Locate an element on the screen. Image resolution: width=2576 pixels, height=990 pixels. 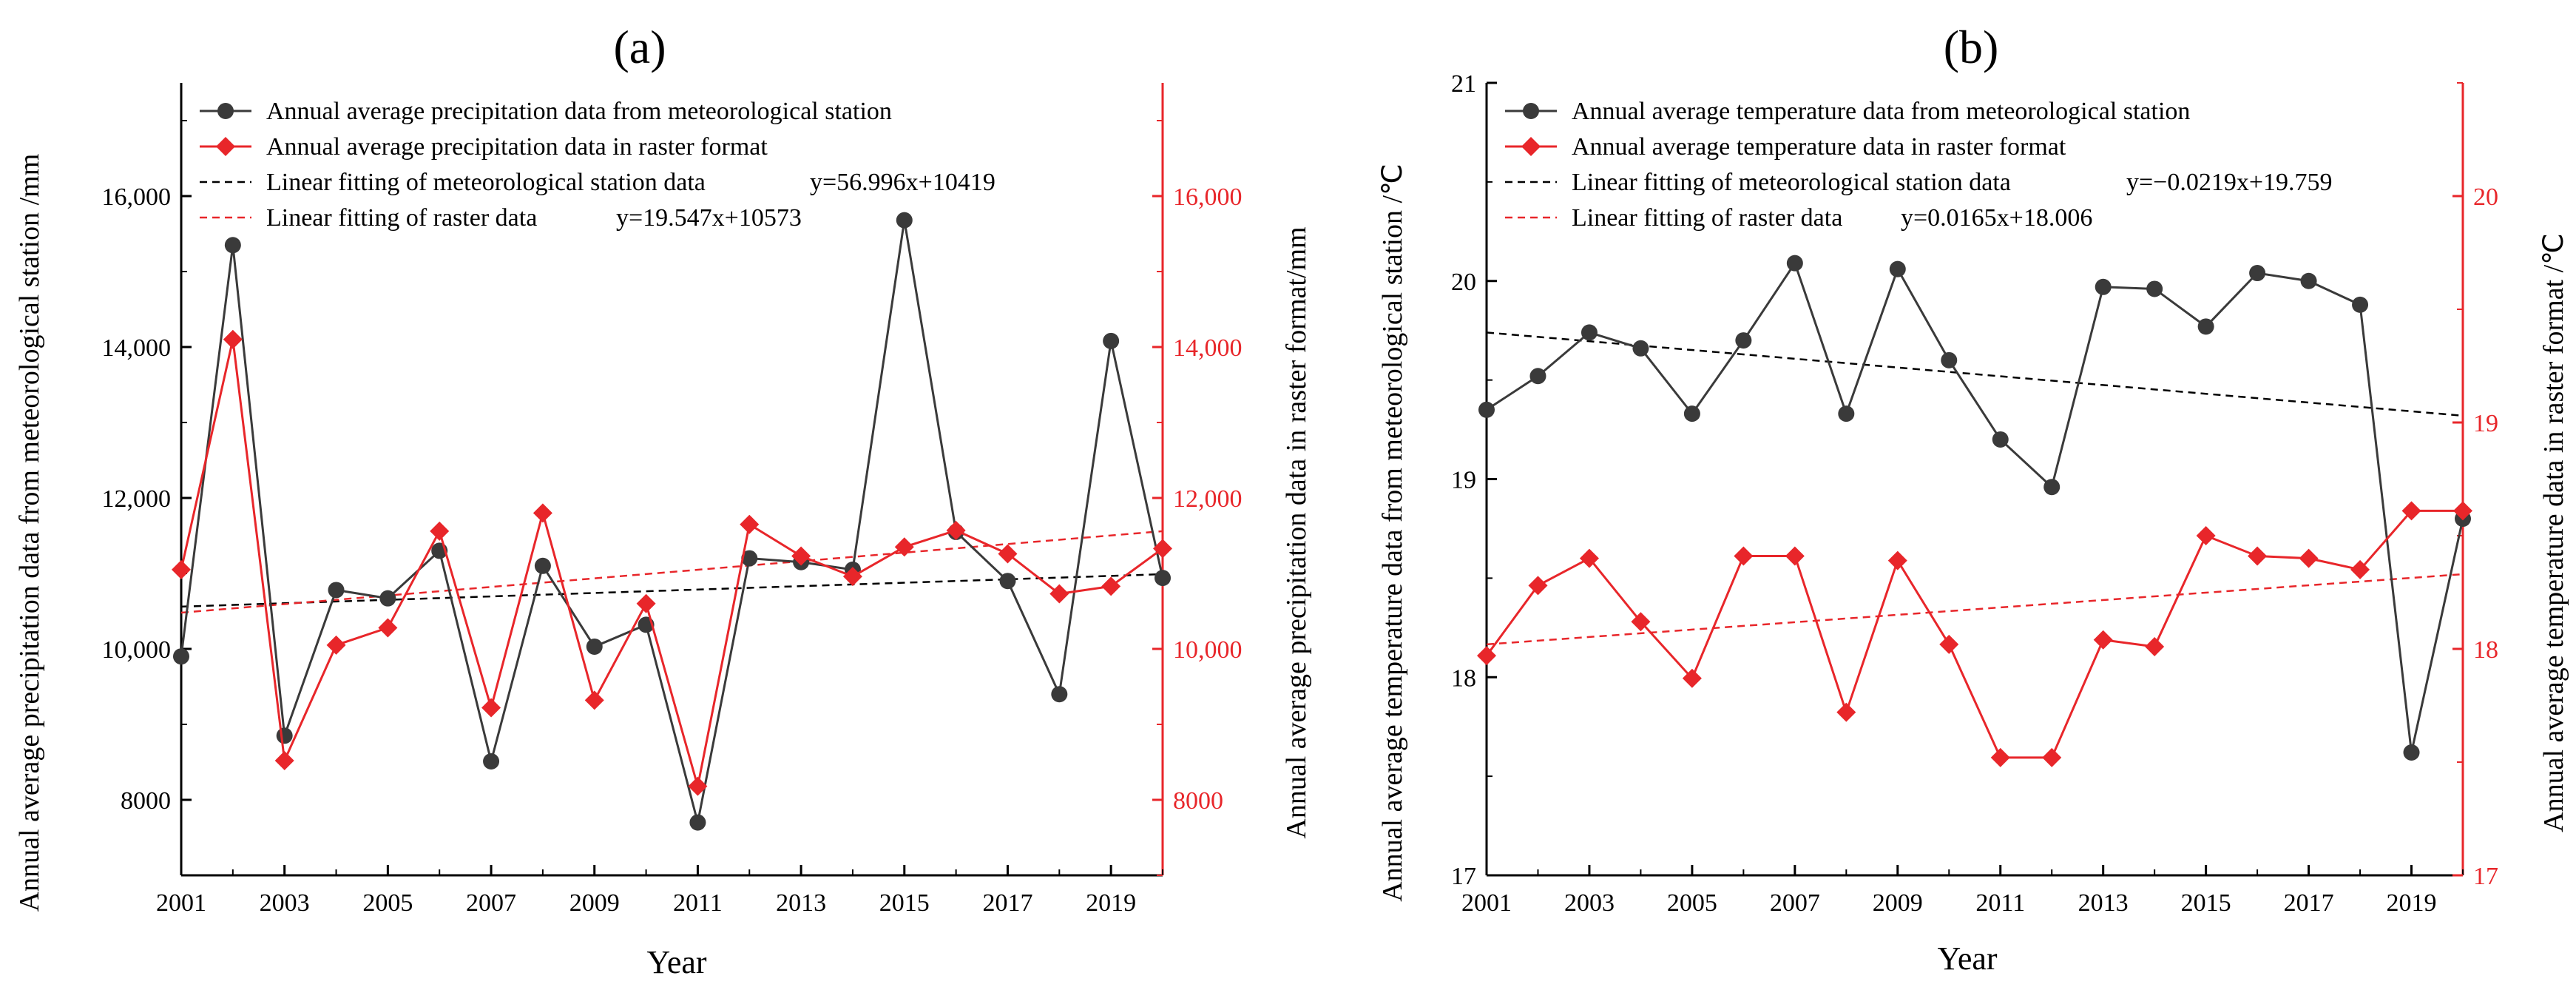
panel-title-b: (b) is located at coordinates (1971, 47).